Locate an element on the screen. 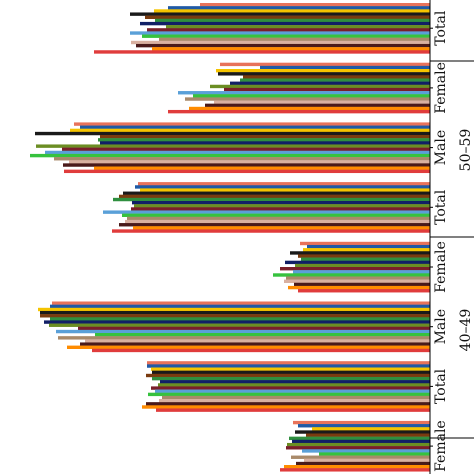 This screenshot has height=474, width=474. bar-g7-s2 is located at coordinates (371, 429).